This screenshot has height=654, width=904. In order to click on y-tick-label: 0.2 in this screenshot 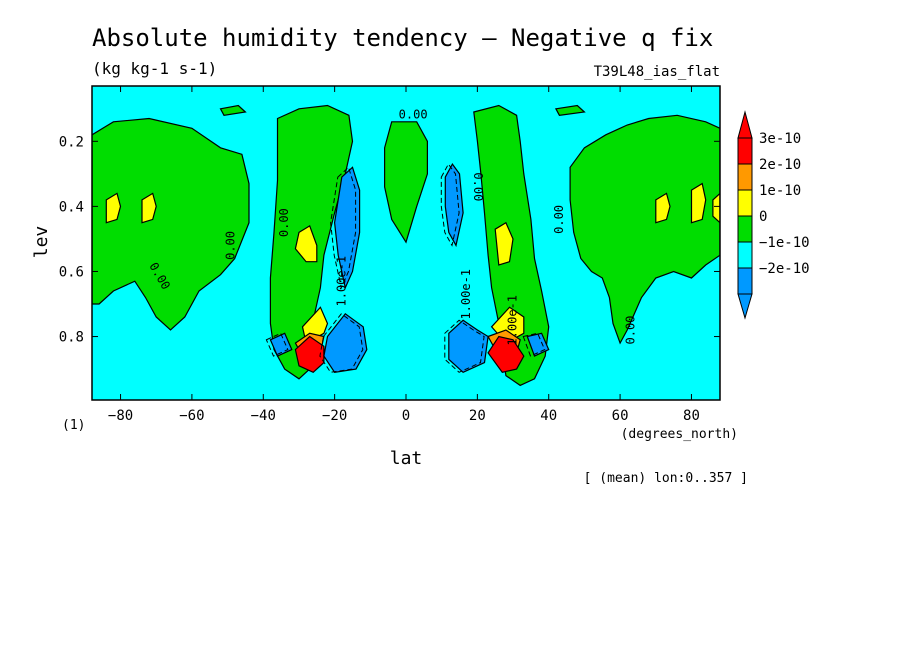, I will do `click(71, 142)`.